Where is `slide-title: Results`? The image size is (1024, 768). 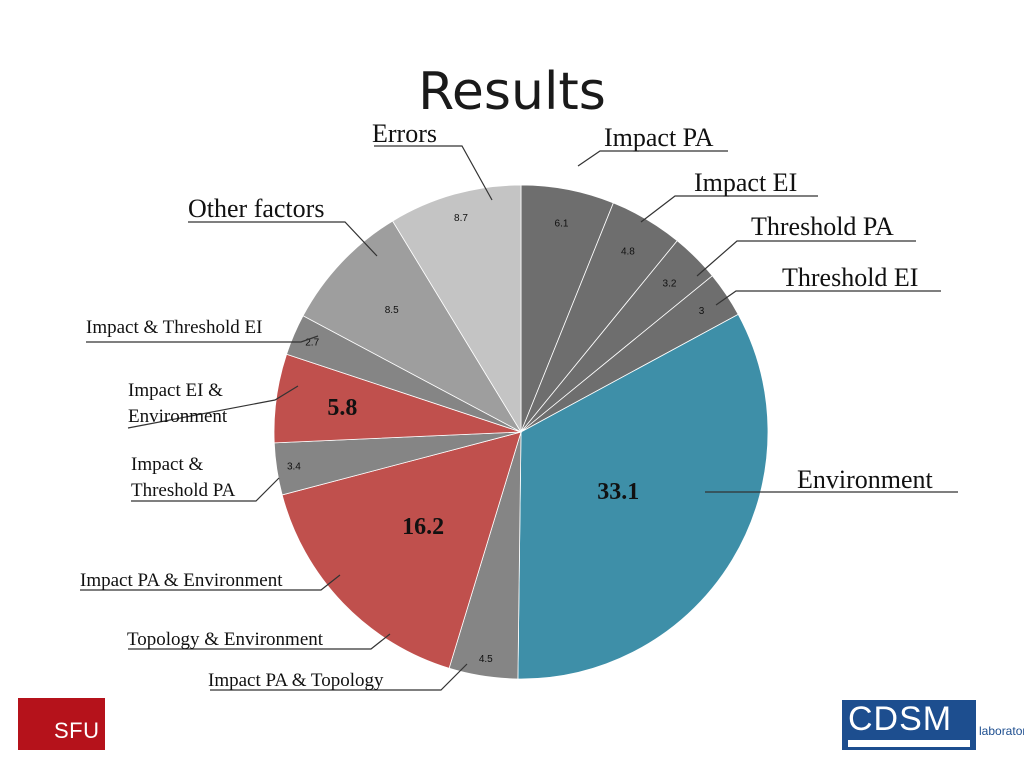
slide-title: Results is located at coordinates (512, 92).